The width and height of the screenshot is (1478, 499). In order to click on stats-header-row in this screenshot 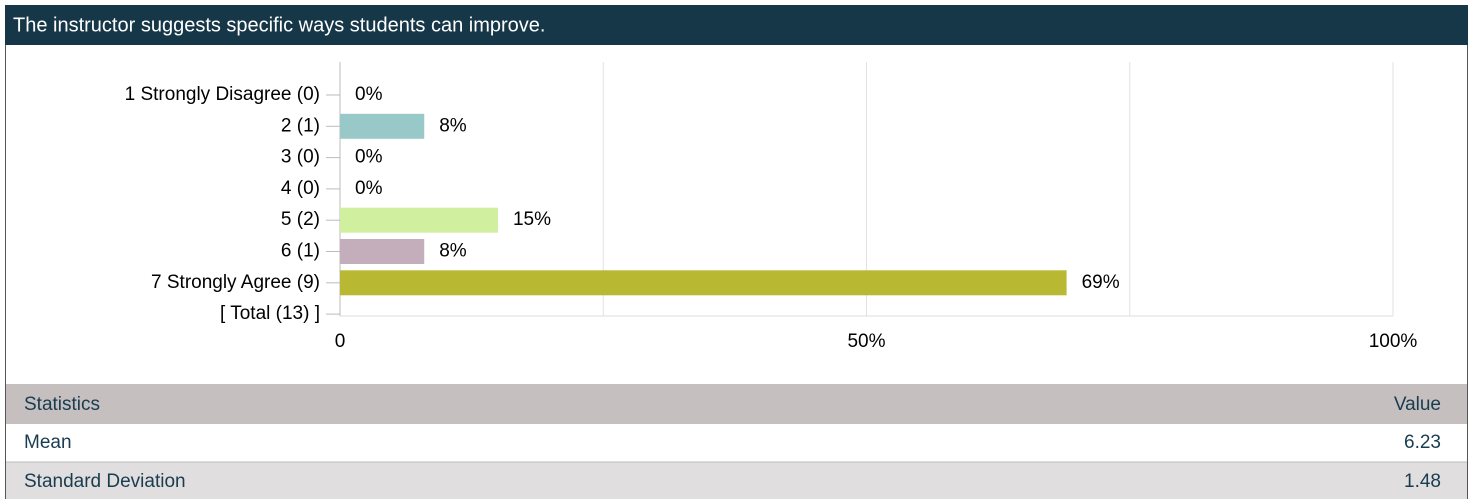, I will do `click(736, 404)`.